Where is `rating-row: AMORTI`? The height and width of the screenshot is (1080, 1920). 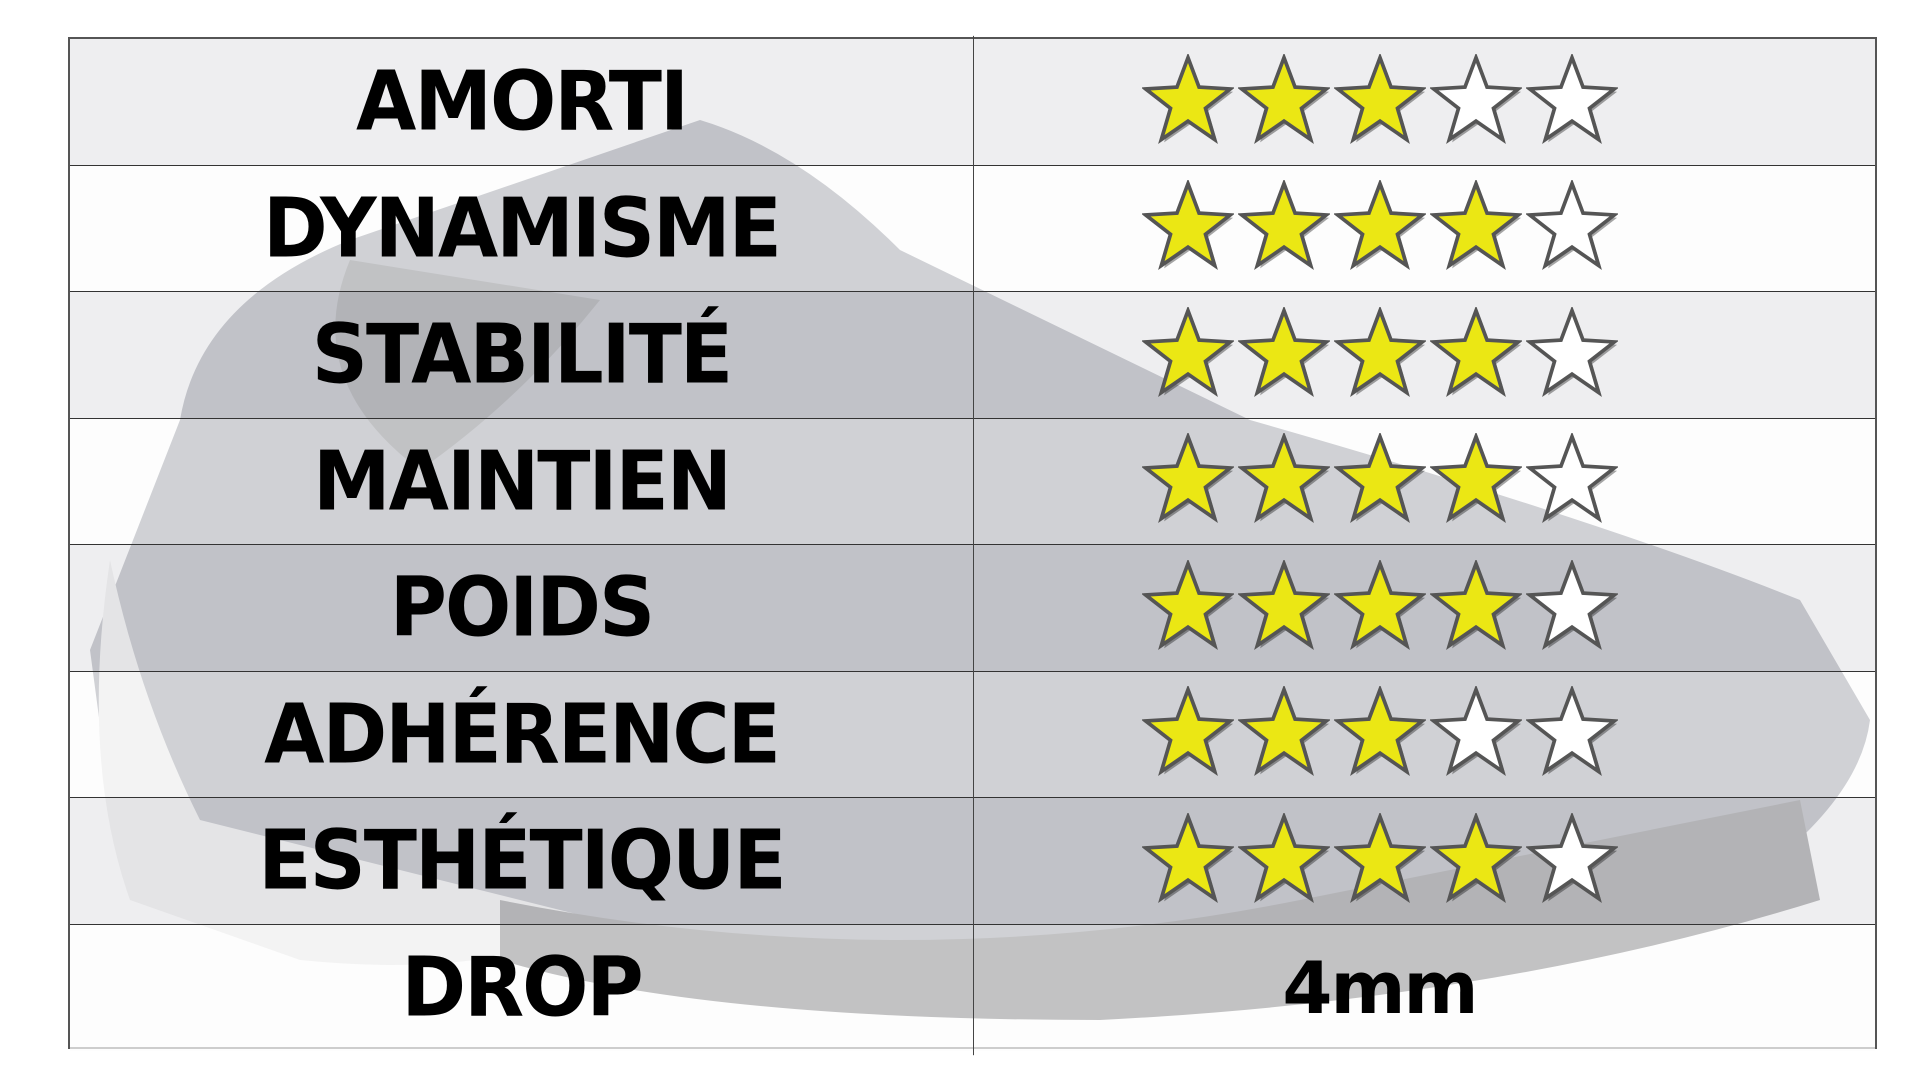
rating-row: AMORTI is located at coordinates (972, 101).